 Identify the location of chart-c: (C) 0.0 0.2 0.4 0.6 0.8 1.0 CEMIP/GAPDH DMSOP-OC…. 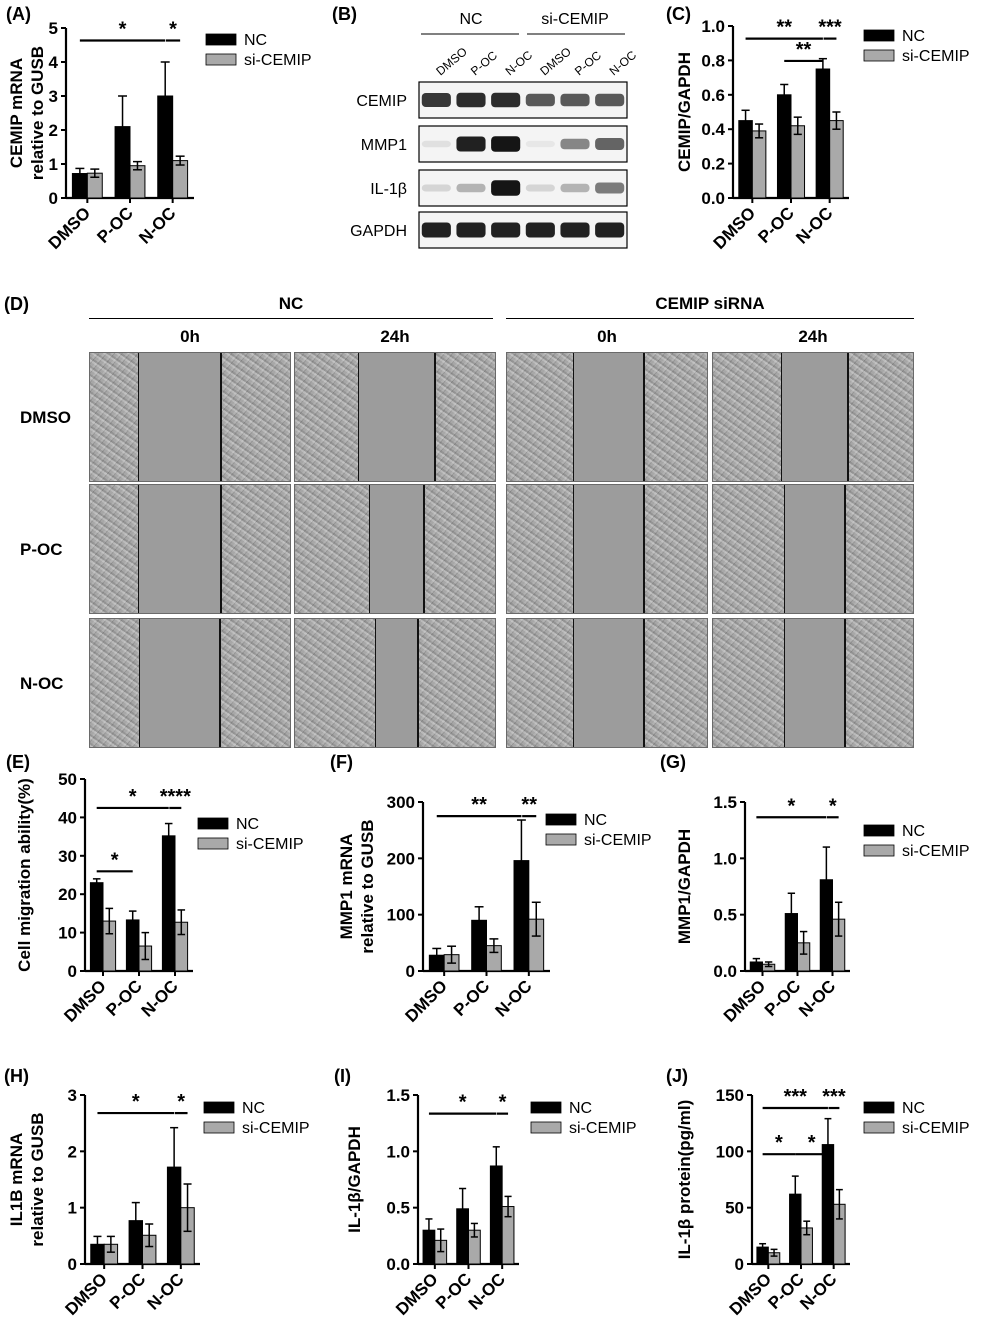
(818, 128).